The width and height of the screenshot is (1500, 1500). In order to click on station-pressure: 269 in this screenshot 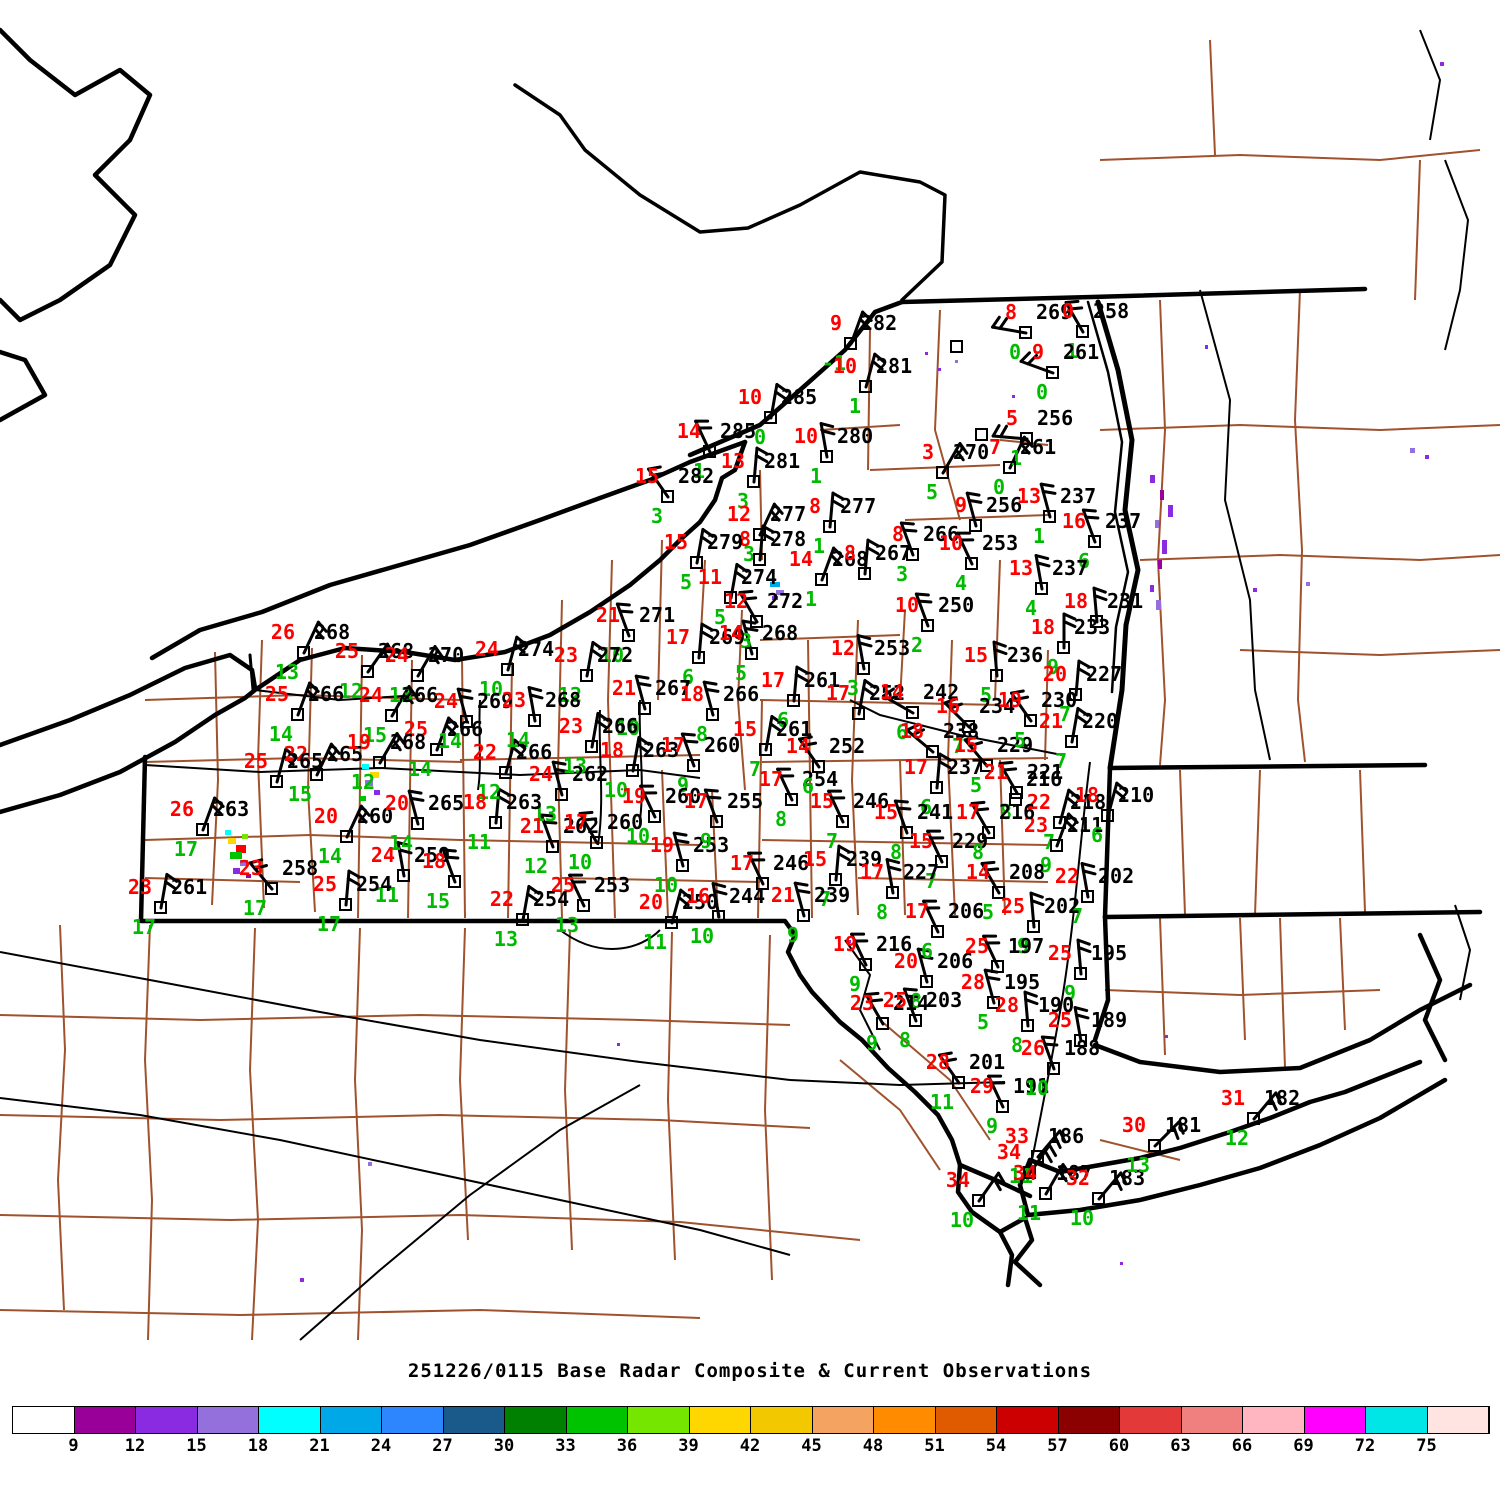, I will do `click(495, 701)`.